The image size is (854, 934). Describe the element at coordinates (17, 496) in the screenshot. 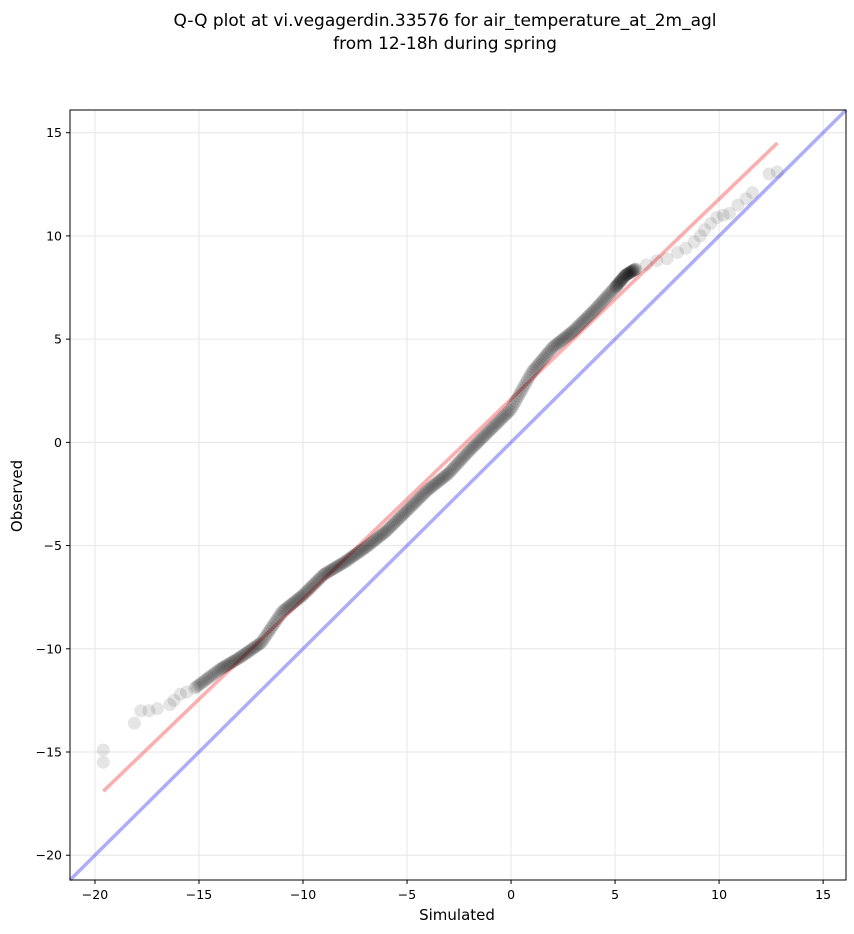

I see `y-axis-label: Observed` at that location.